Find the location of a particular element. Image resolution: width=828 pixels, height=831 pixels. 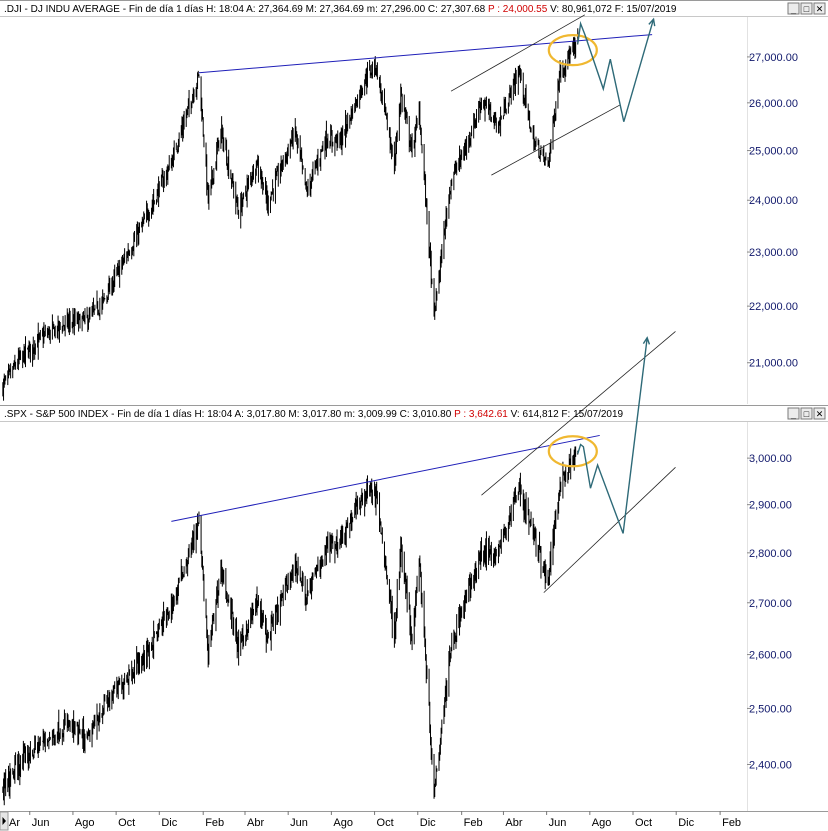

header-volume-date: V: 614,812 F: 15/07/2019 is located at coordinates (566, 414).